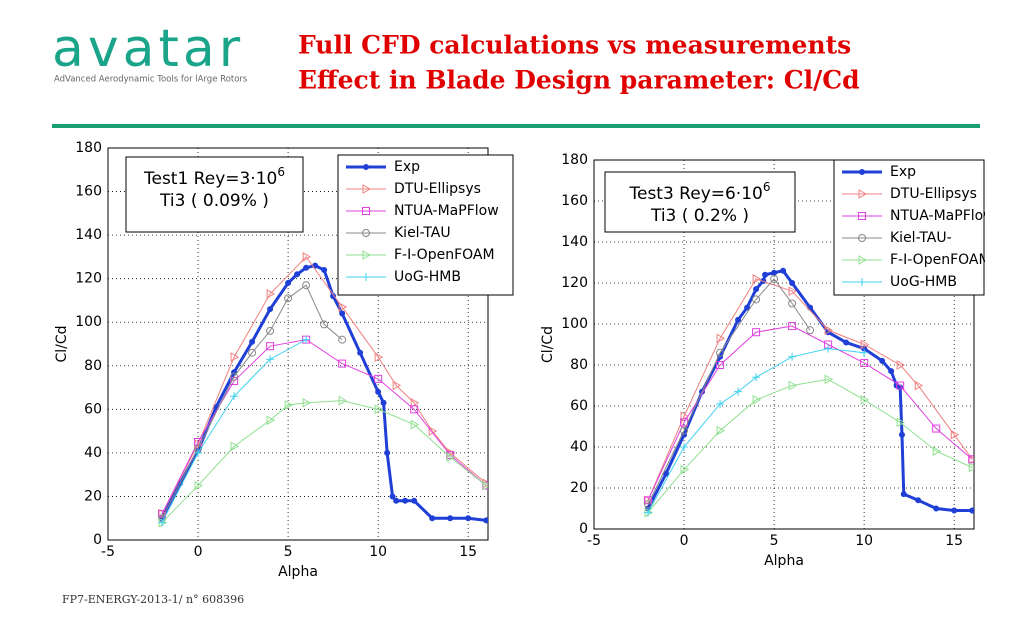 The image size is (1024, 640). Describe the element at coordinates (864, 541) in the screenshot. I see `x-tick-label: 10` at that location.